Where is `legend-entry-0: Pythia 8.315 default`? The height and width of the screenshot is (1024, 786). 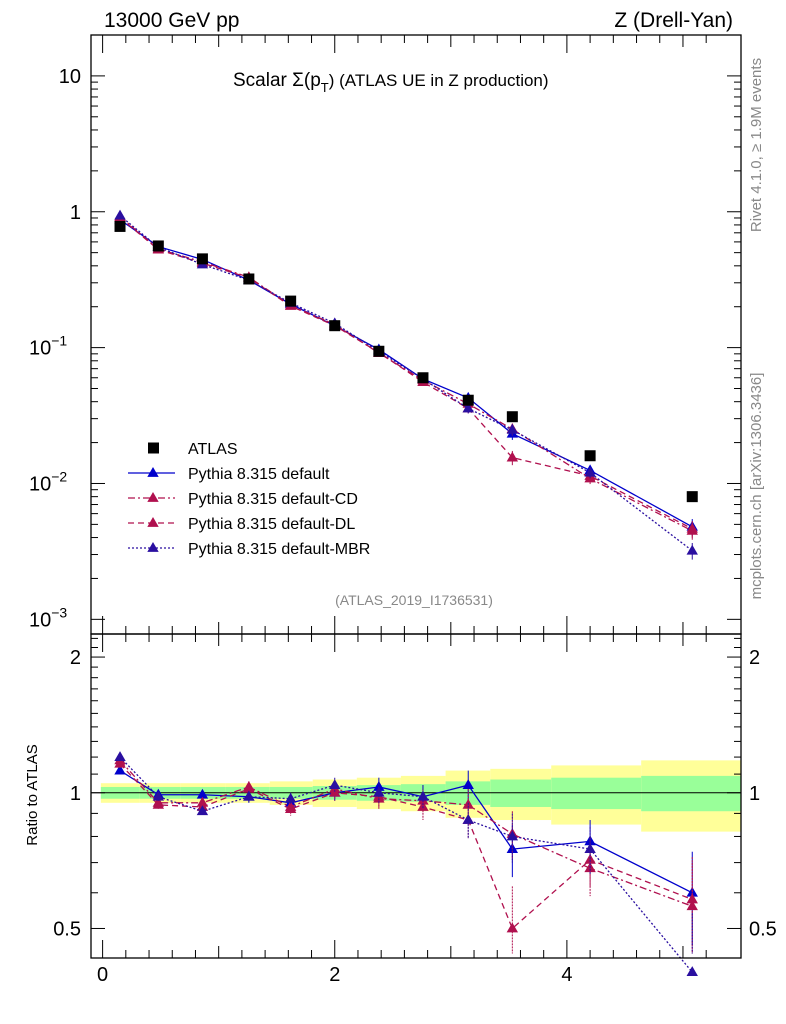 legend-entry-0: Pythia 8.315 default is located at coordinates (229, 474).